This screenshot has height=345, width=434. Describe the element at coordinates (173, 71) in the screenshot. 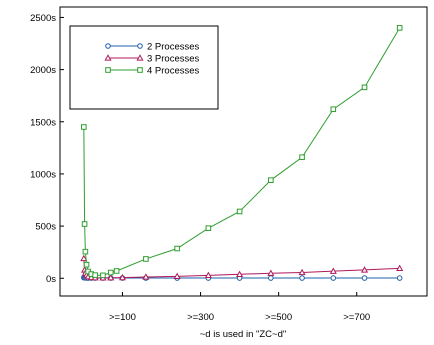

I see `legend-label: 4 Processes` at that location.